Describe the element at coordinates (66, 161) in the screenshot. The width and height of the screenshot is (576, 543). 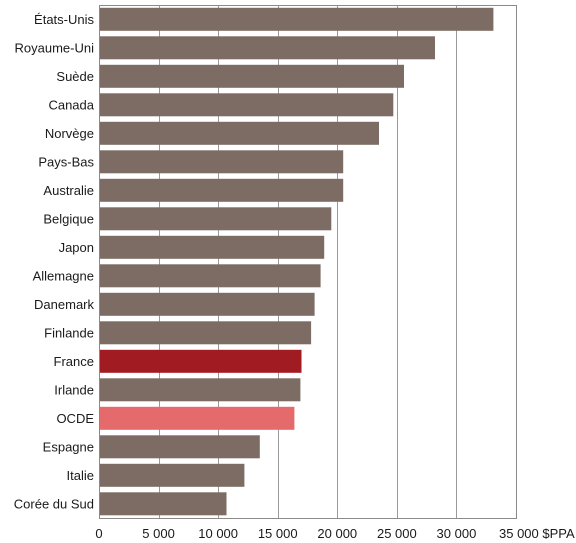
I see `category-label: Pays-Bas` at that location.